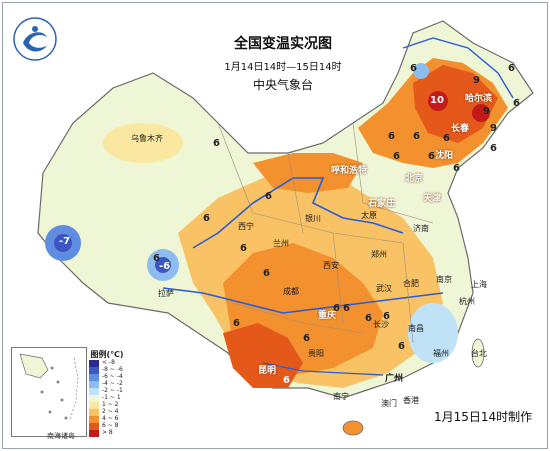 Image resolution: width=550 pixels, height=451 pixels. Describe the element at coordinates (481, 113) in the screenshot. I see `hot-spot-ne2` at that location.